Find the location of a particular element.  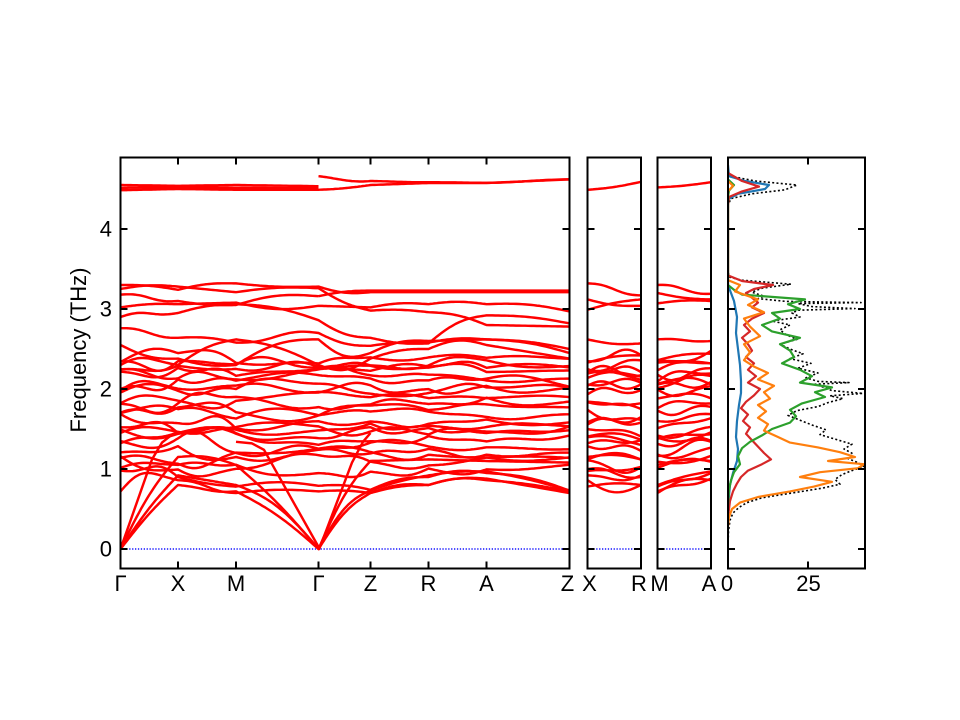

svg-text: Frequency (THz) is located at coordinates (78, 349).